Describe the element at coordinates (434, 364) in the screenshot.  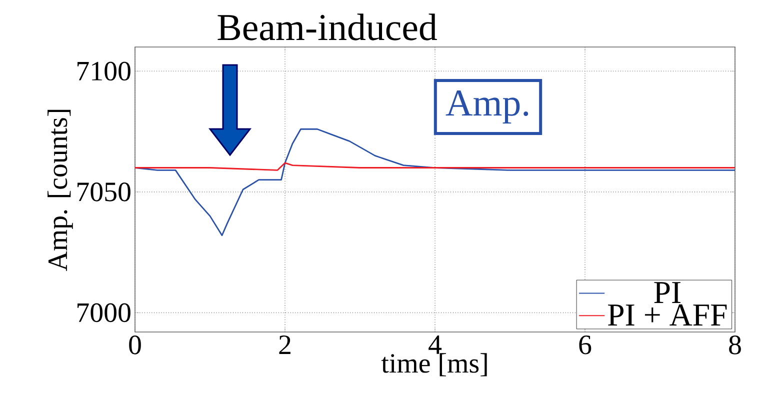
I see `x-axis-title: time [ms]` at that location.